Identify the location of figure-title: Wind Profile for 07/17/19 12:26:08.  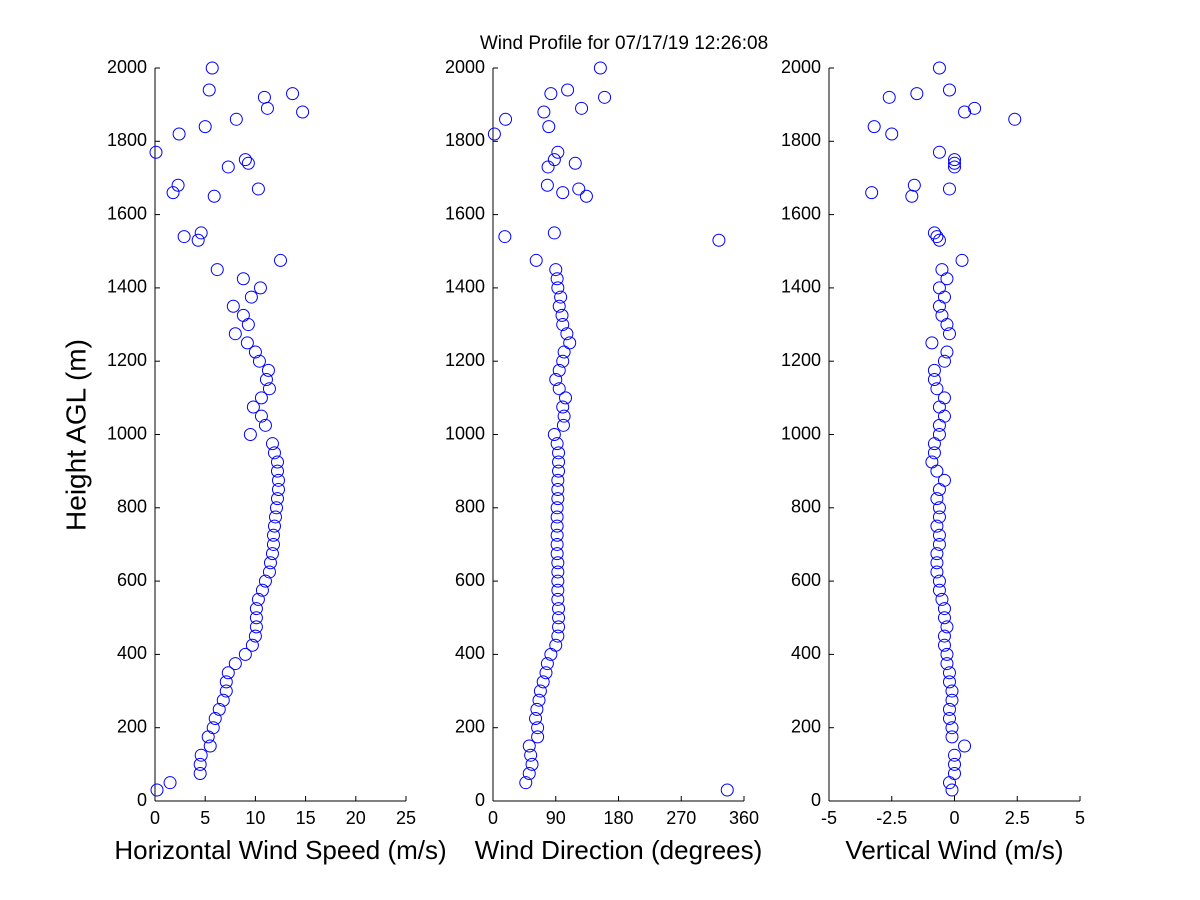
(624, 43).